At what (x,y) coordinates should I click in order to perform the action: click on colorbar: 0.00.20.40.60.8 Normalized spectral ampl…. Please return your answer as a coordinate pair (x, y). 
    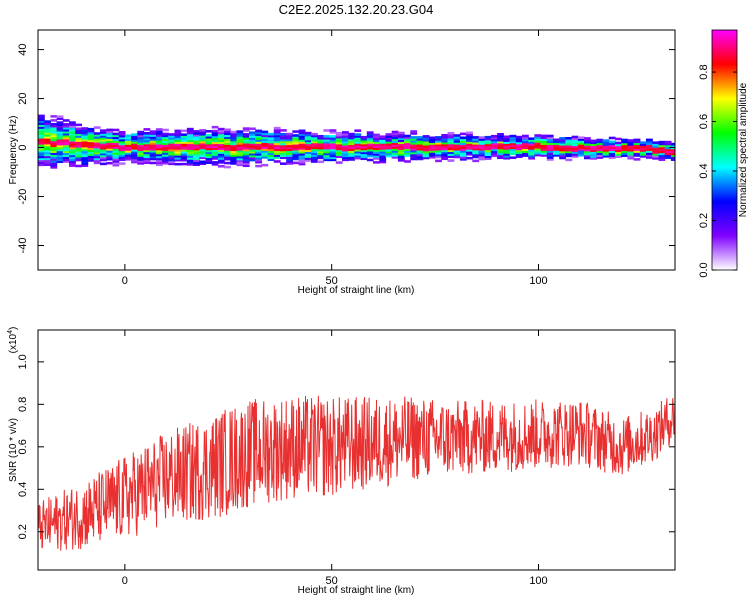
    Looking at the image, I should click on (723, 153).